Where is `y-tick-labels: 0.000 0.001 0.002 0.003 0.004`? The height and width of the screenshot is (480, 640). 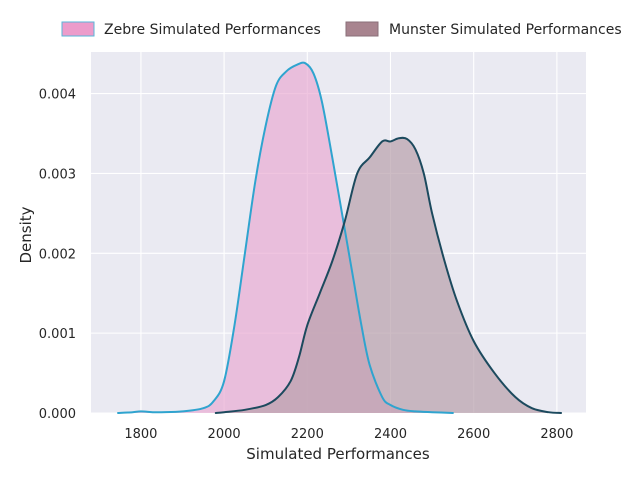
y-tick-labels: 0.000 0.001 0.002 0.003 0.004 is located at coordinates (57, 255).